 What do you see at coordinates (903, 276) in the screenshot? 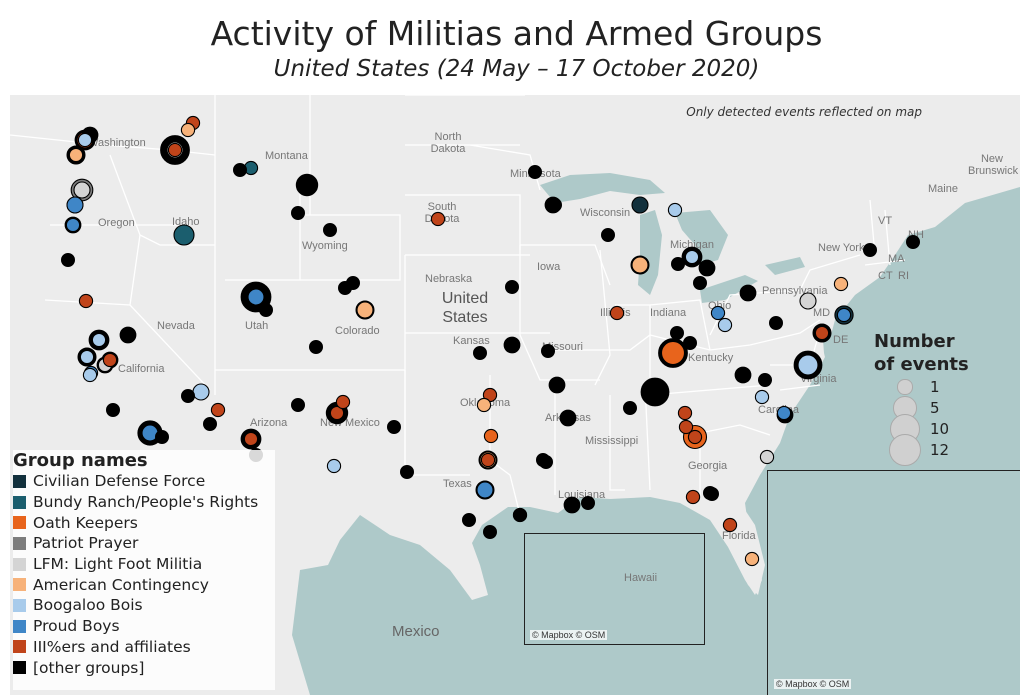
I see `label-ri: RI` at bounding box center [903, 276].